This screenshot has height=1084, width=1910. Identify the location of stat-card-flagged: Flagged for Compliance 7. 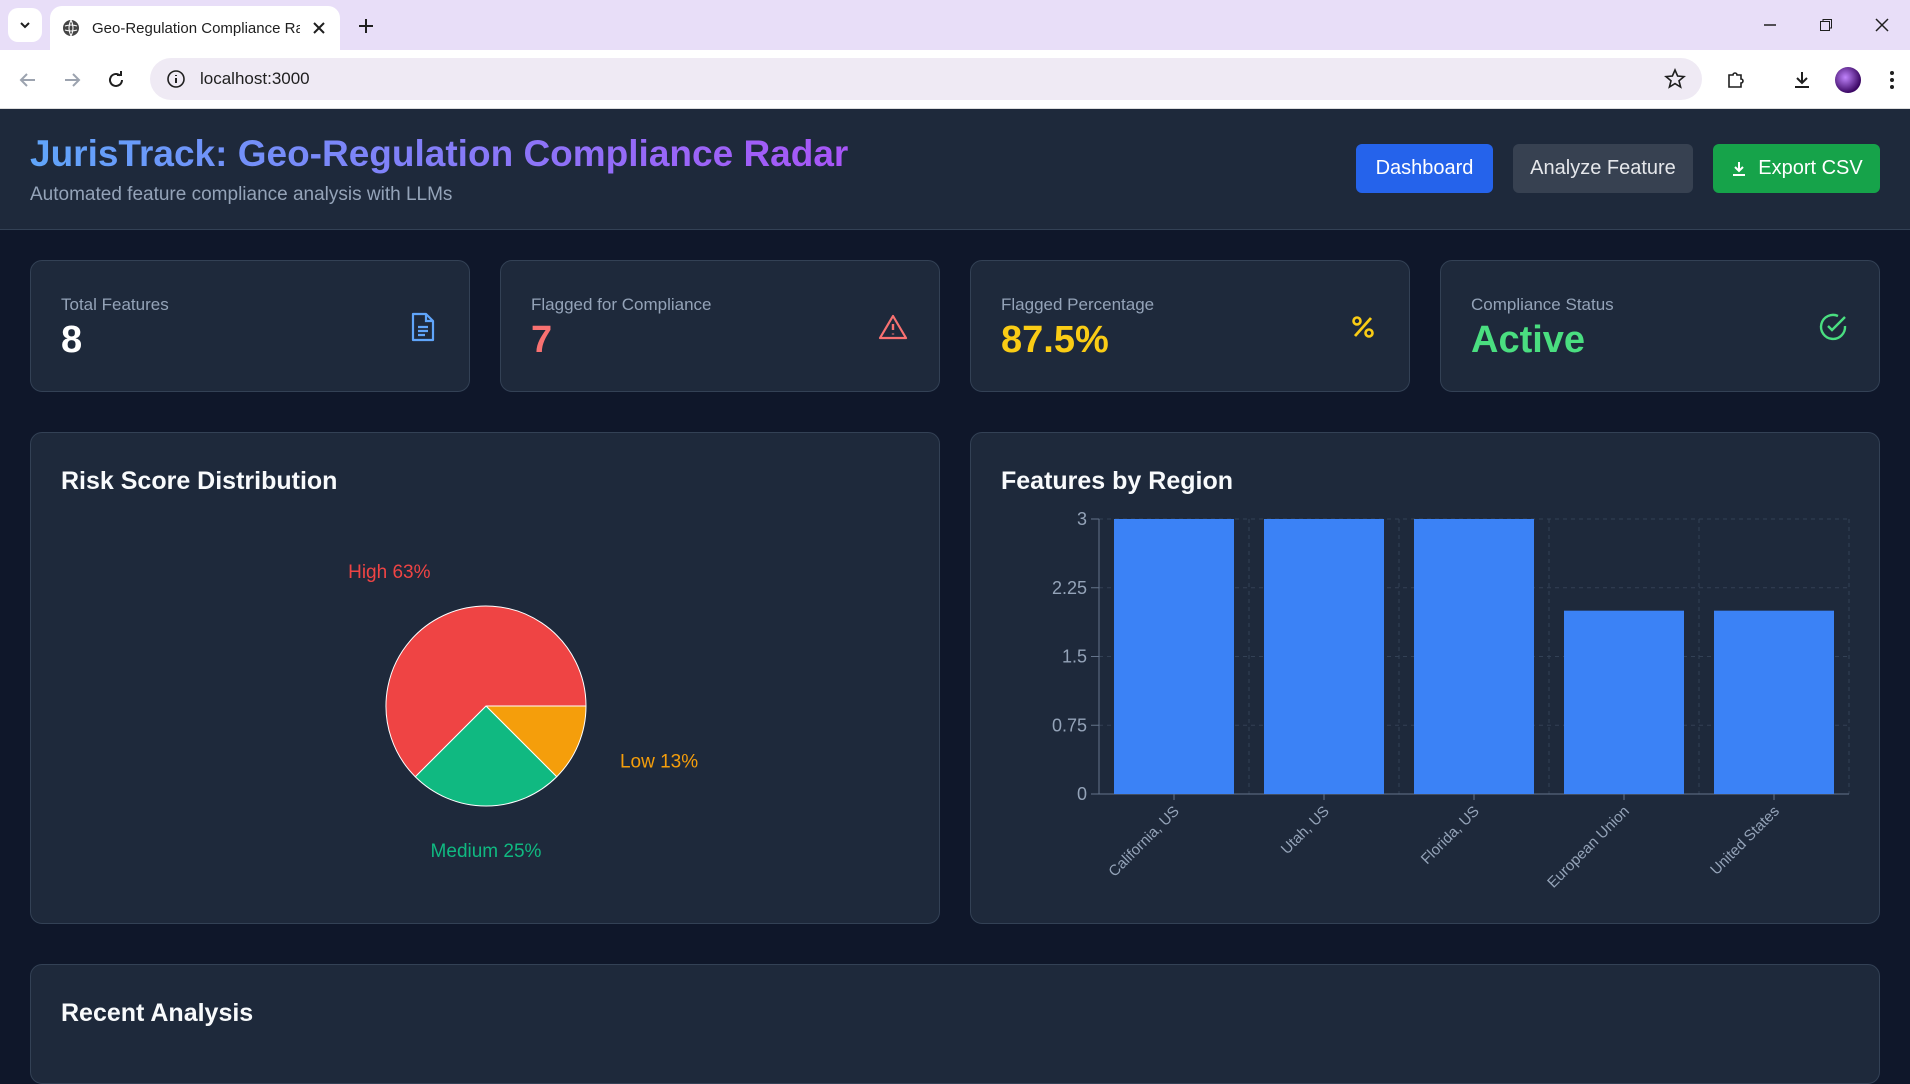
(720, 326).